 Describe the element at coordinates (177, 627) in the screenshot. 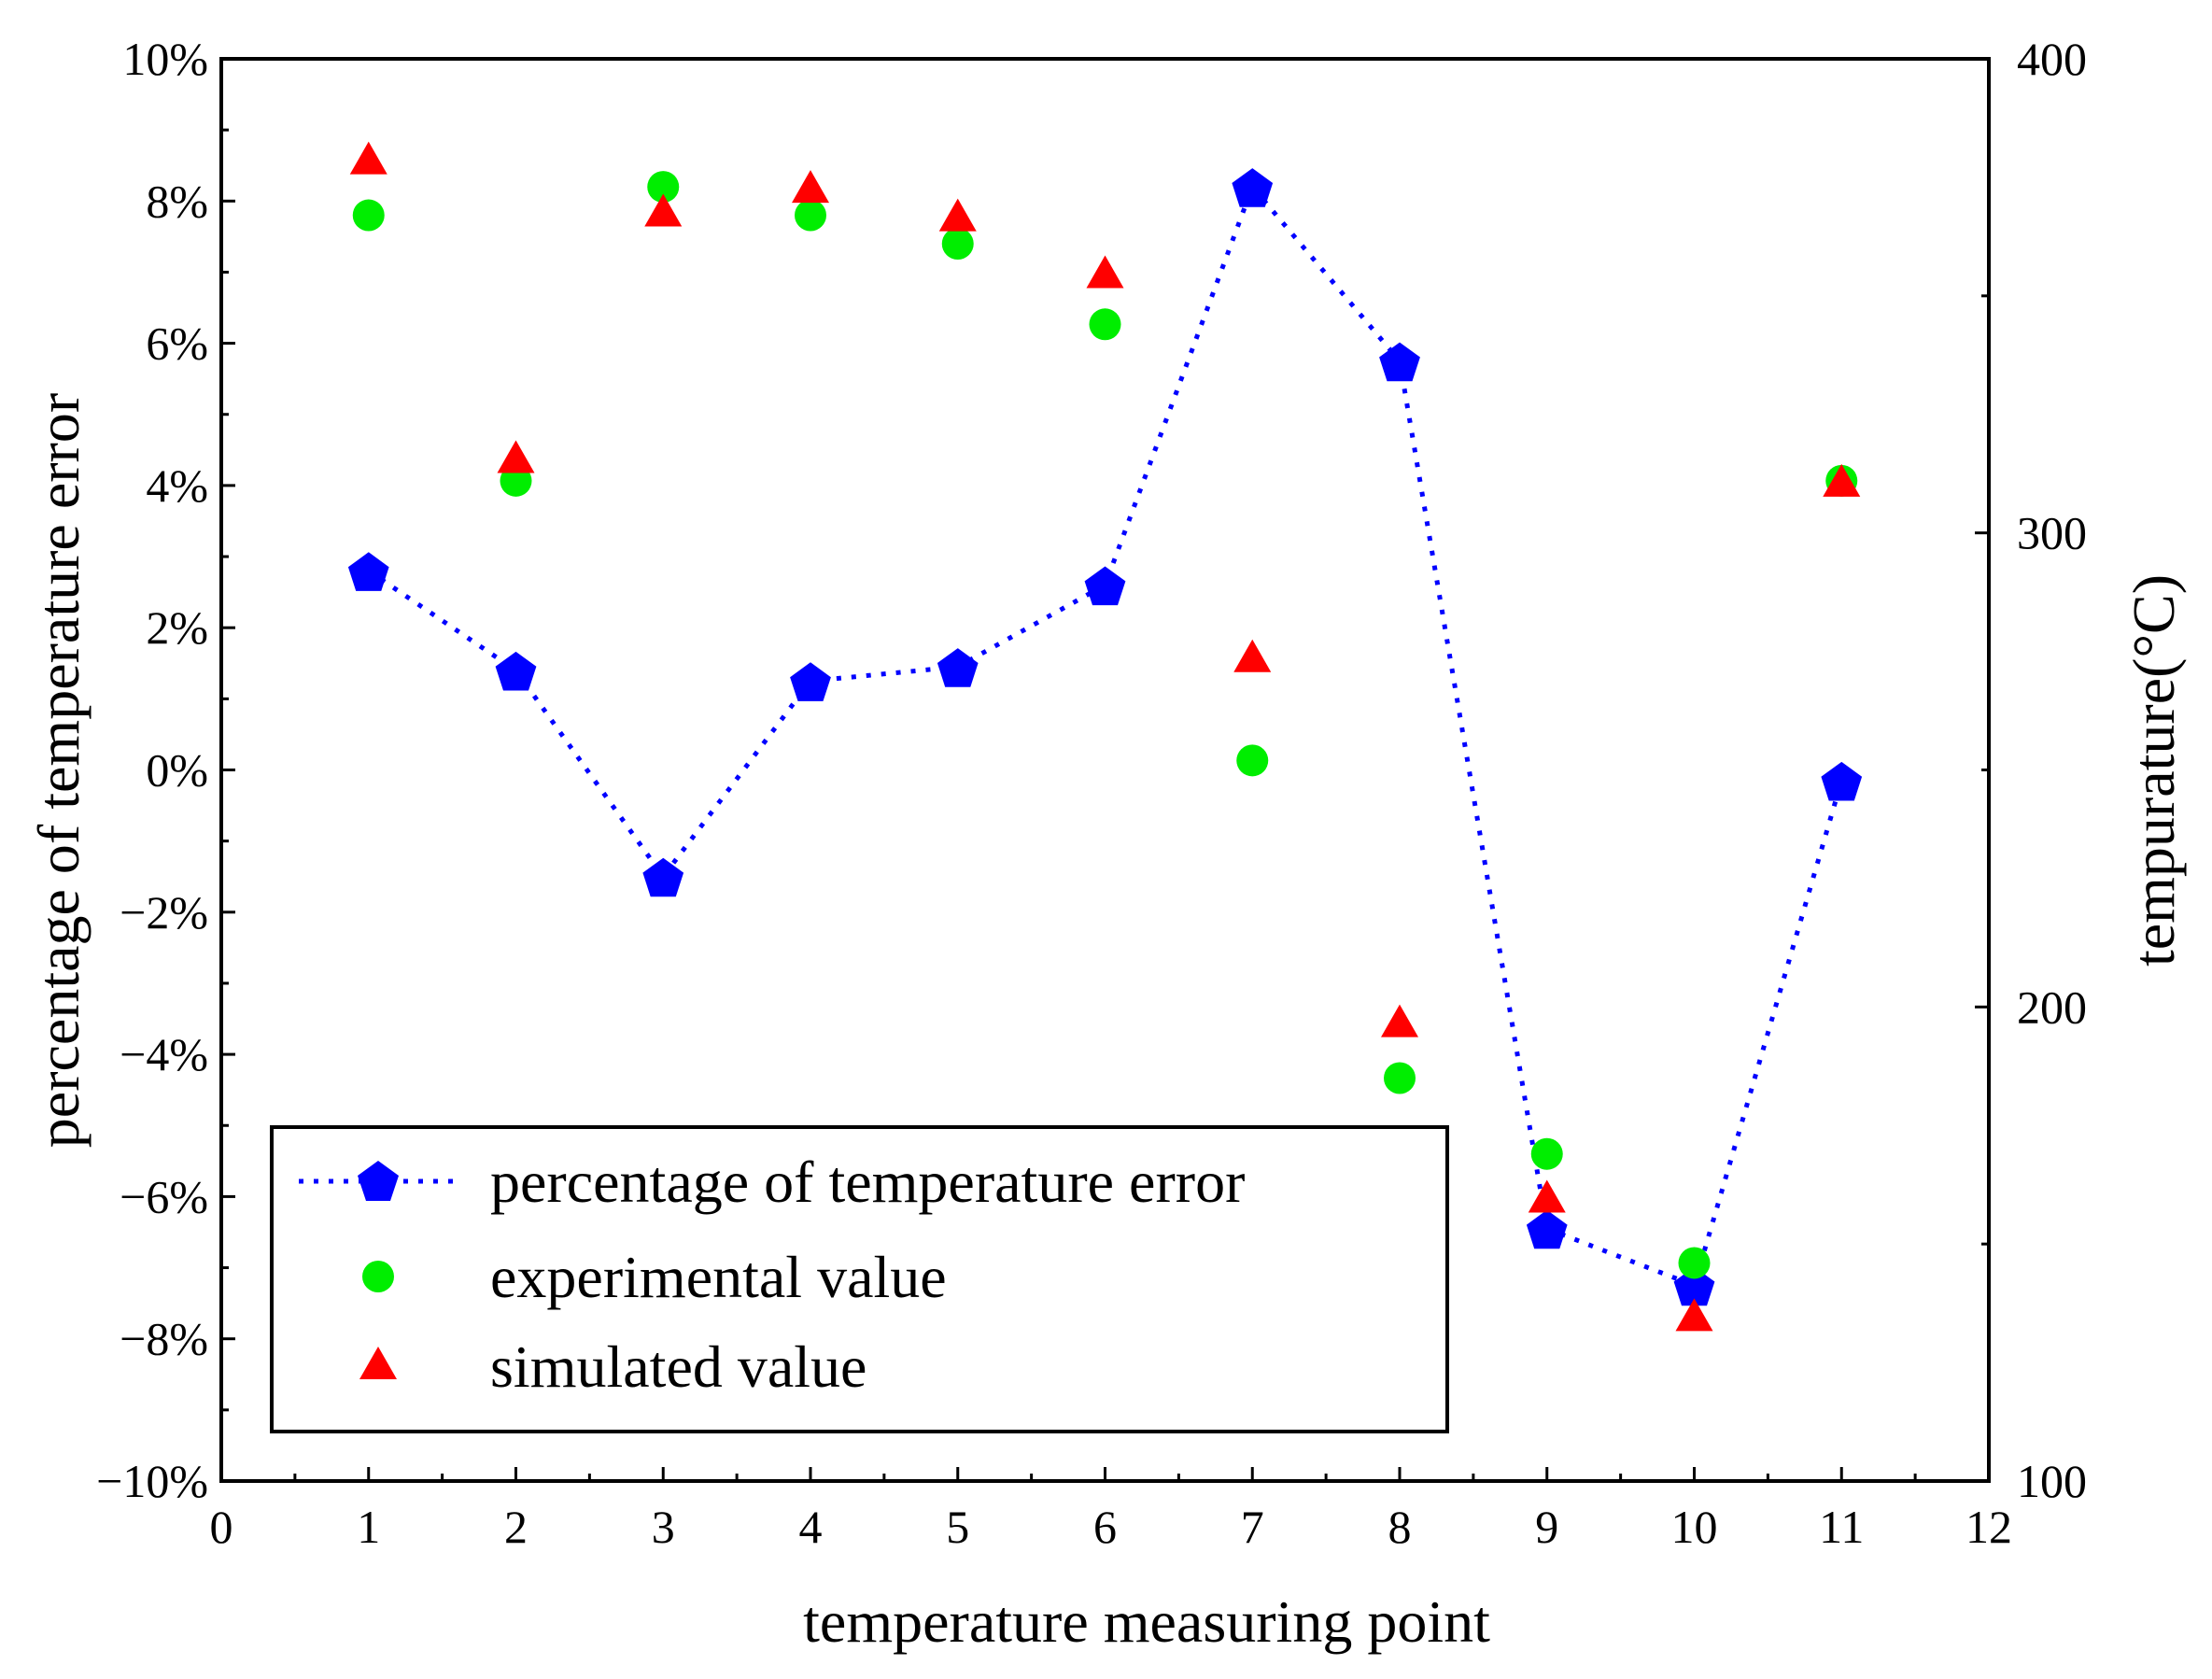

I see `y-left-tick-label: 2%` at that location.